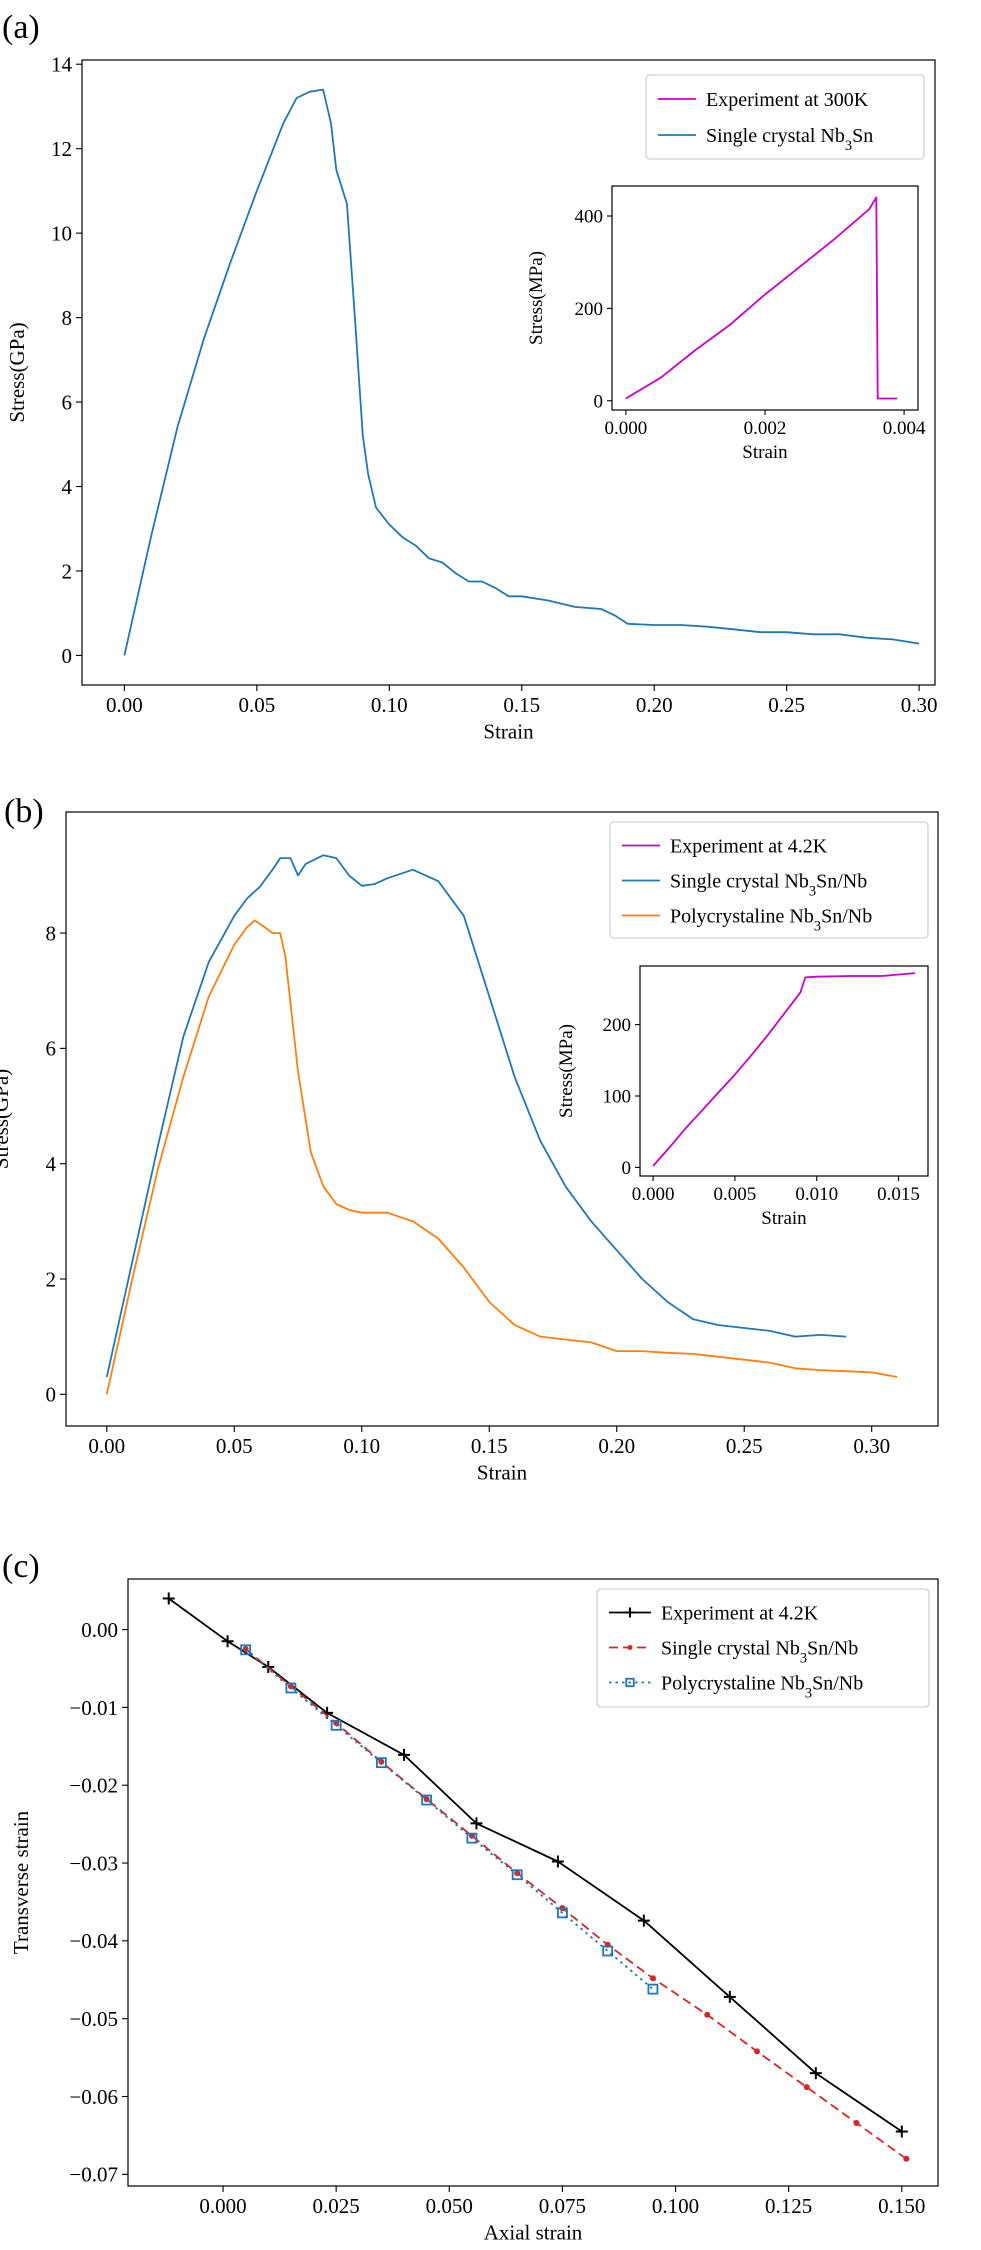  What do you see at coordinates (787, 100) in the screenshot?
I see `legend-label-experiment-at-300k: Experiment at 300K` at bounding box center [787, 100].